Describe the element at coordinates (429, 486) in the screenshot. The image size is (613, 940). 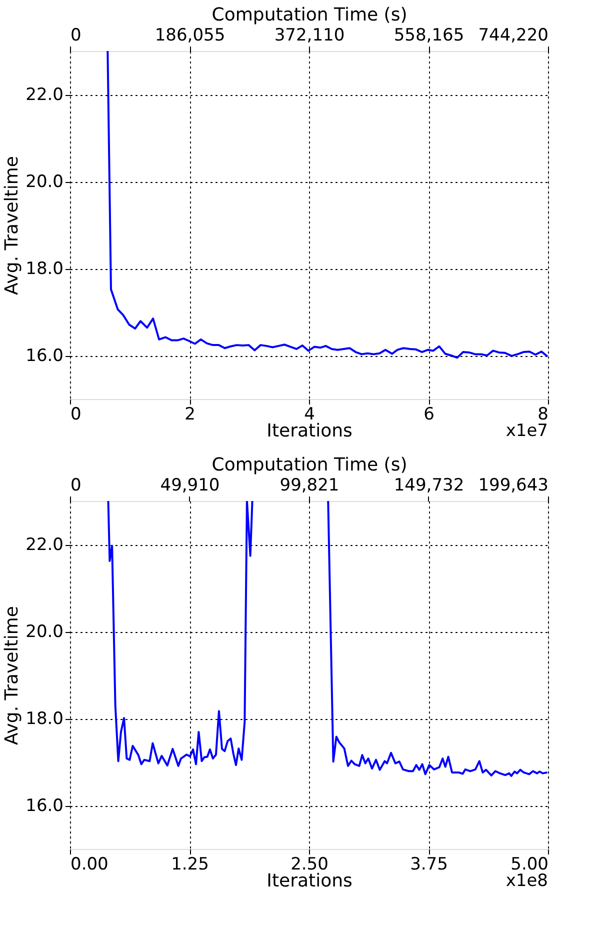
I see `x2-tick-label: 149,732` at that location.